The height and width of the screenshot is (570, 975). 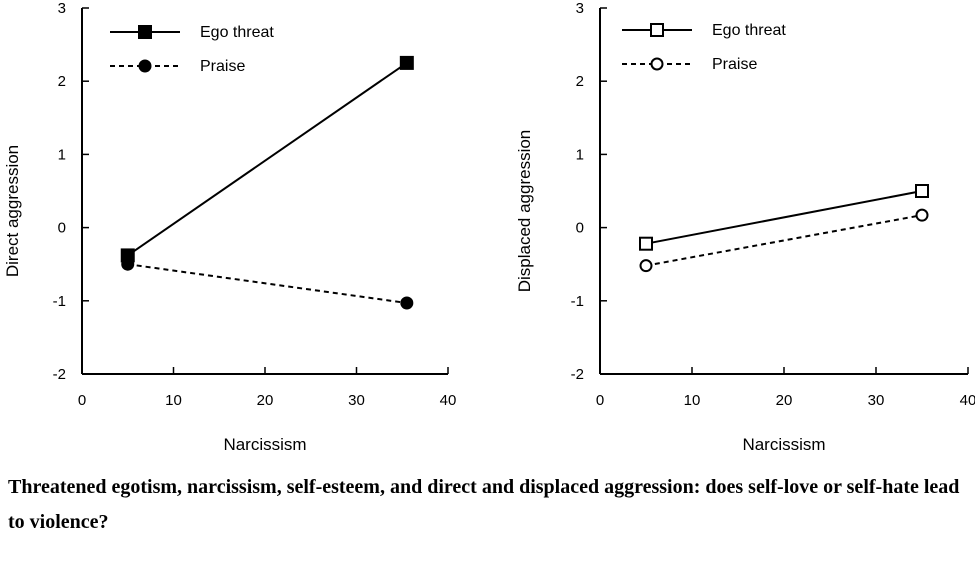 I want to click on y-axis-title: Displaced aggression, so click(x=524, y=211).